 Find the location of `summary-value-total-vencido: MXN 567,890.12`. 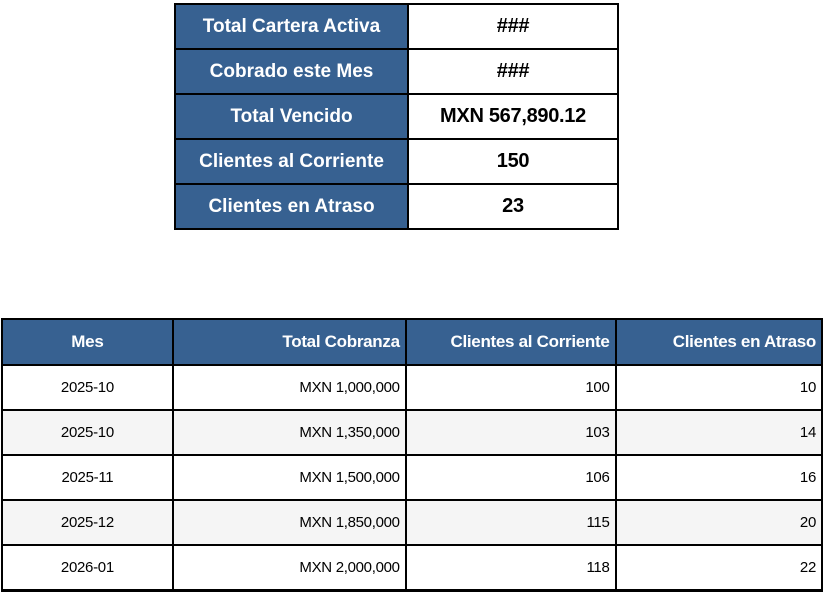

summary-value-total-vencido: MXN 567,890.12 is located at coordinates (513, 116).